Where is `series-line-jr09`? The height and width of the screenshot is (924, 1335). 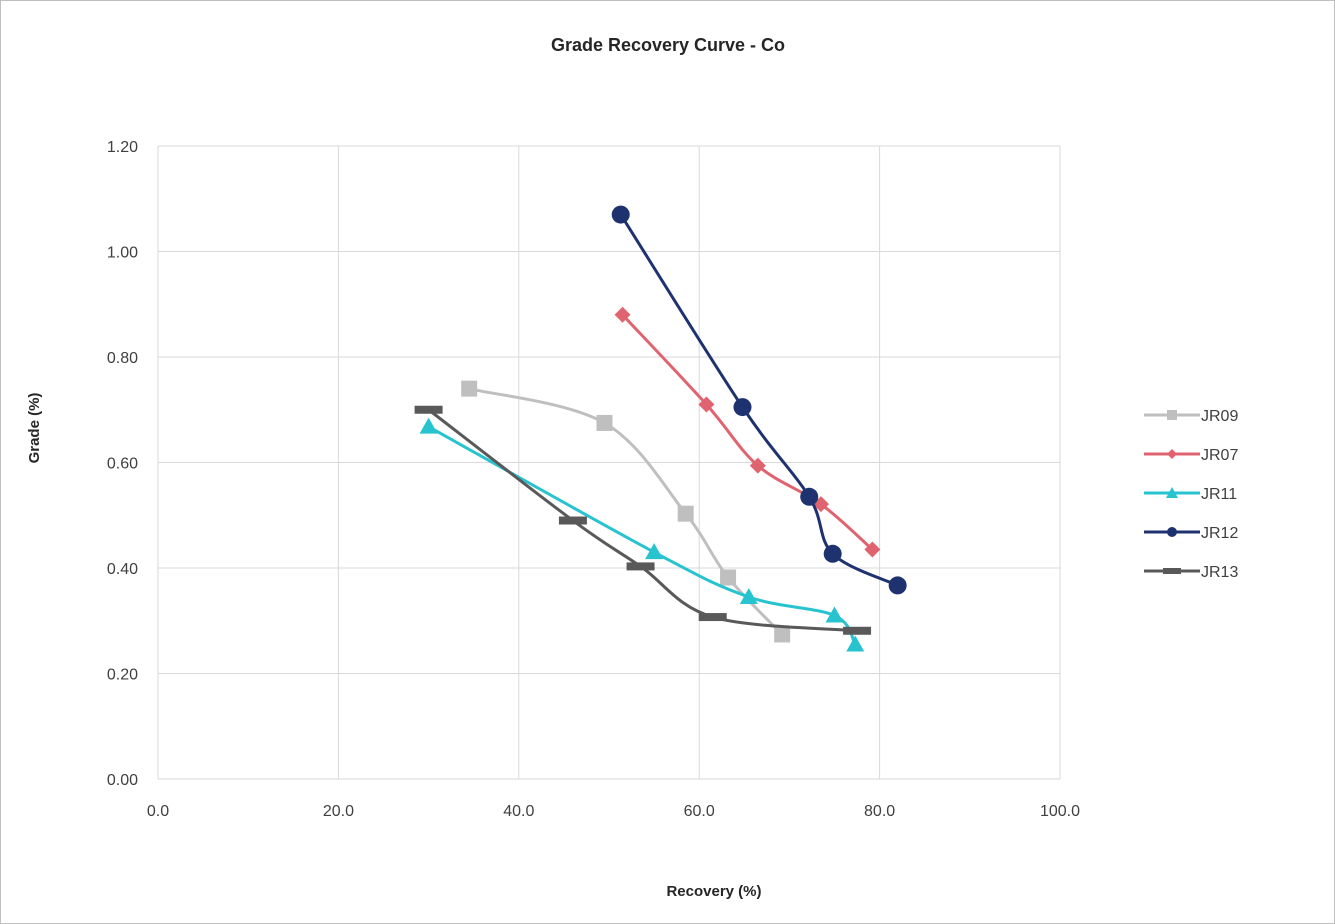
series-line-jr09 is located at coordinates (625, 511).